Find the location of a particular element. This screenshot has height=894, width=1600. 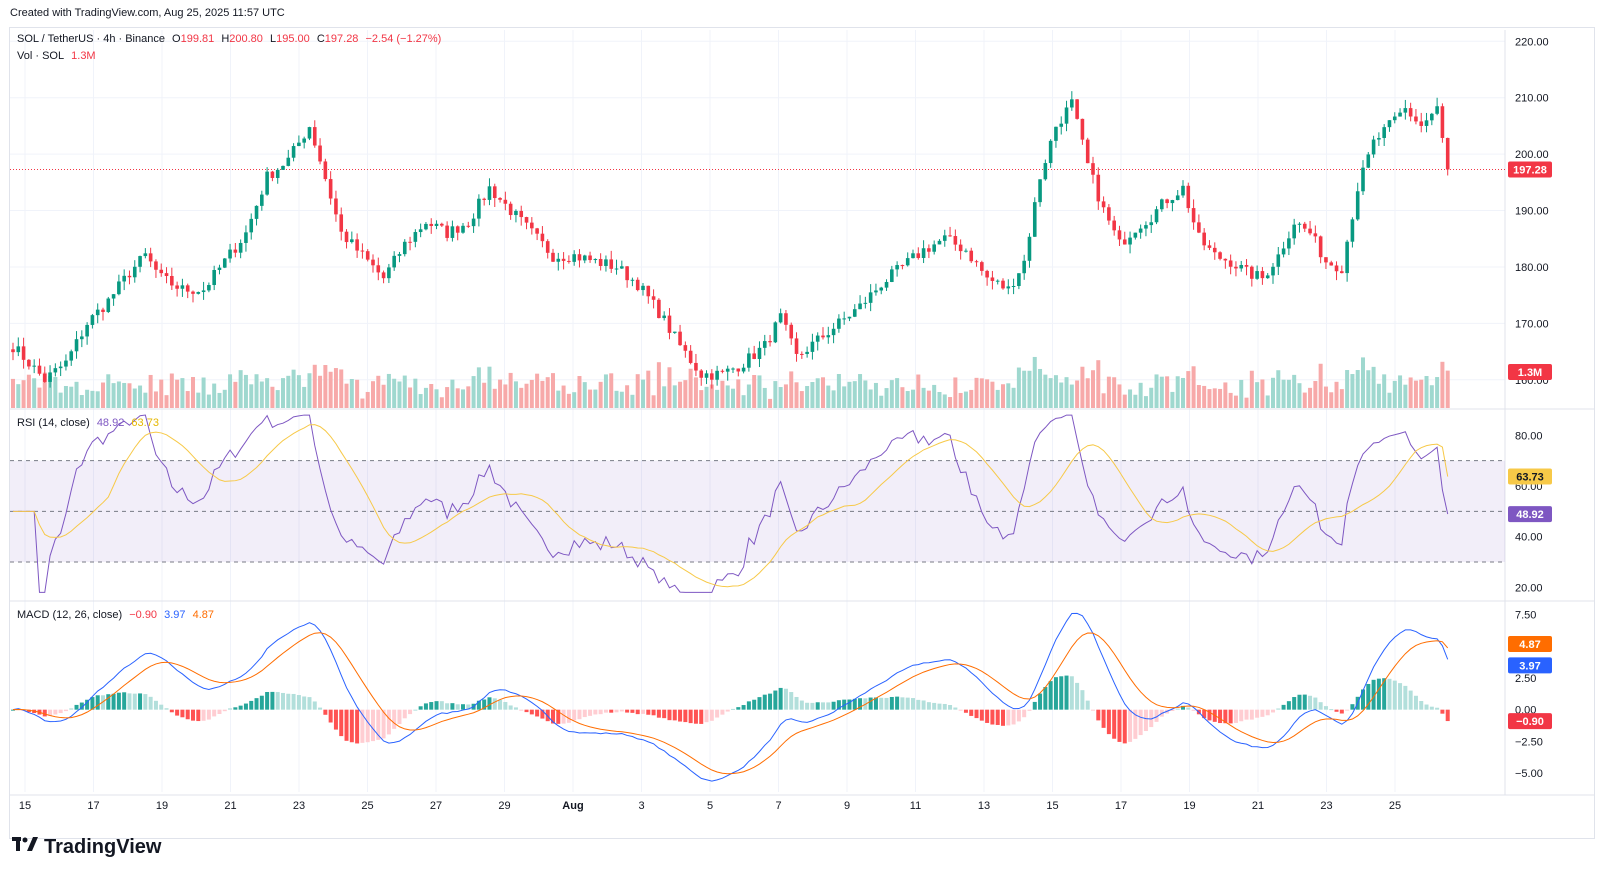

low-label: L is located at coordinates (273, 39).